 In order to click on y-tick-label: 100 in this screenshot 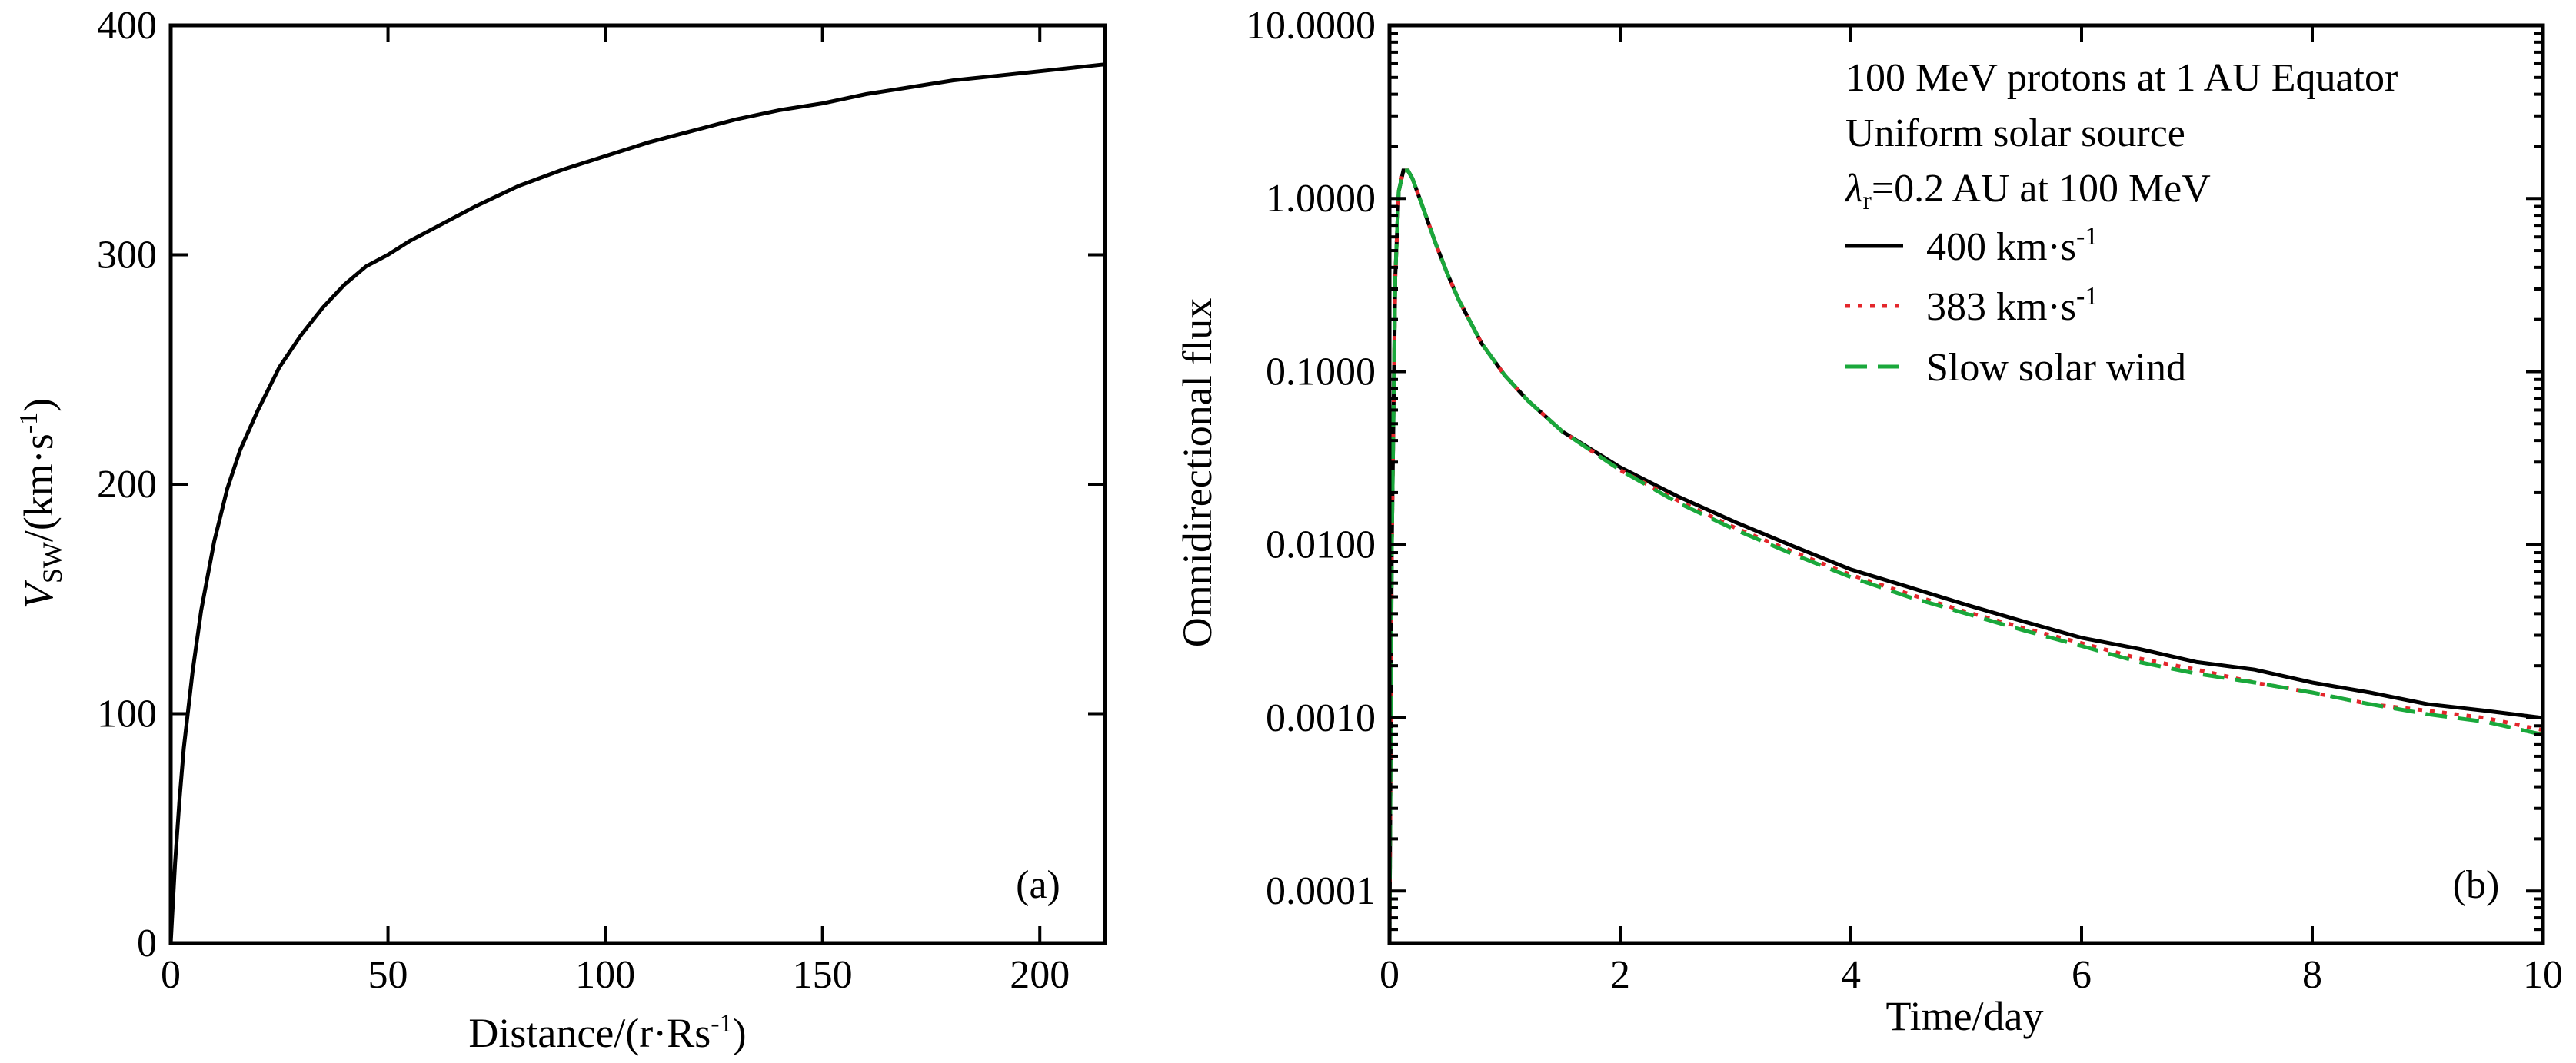, I will do `click(127, 715)`.